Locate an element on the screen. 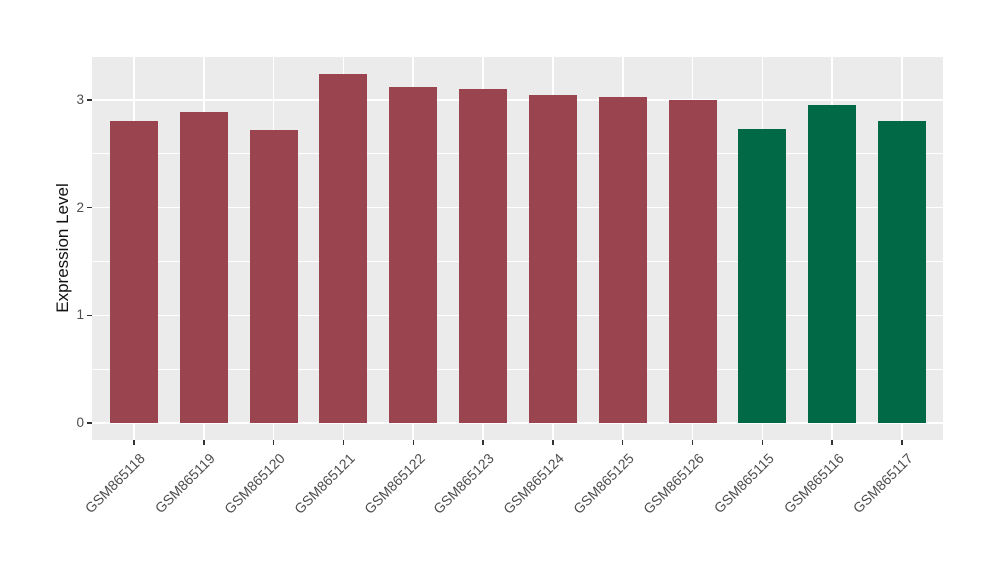 The image size is (1000, 580). x-tick-label-GSM865122: GSM865122 is located at coordinates (394, 483).